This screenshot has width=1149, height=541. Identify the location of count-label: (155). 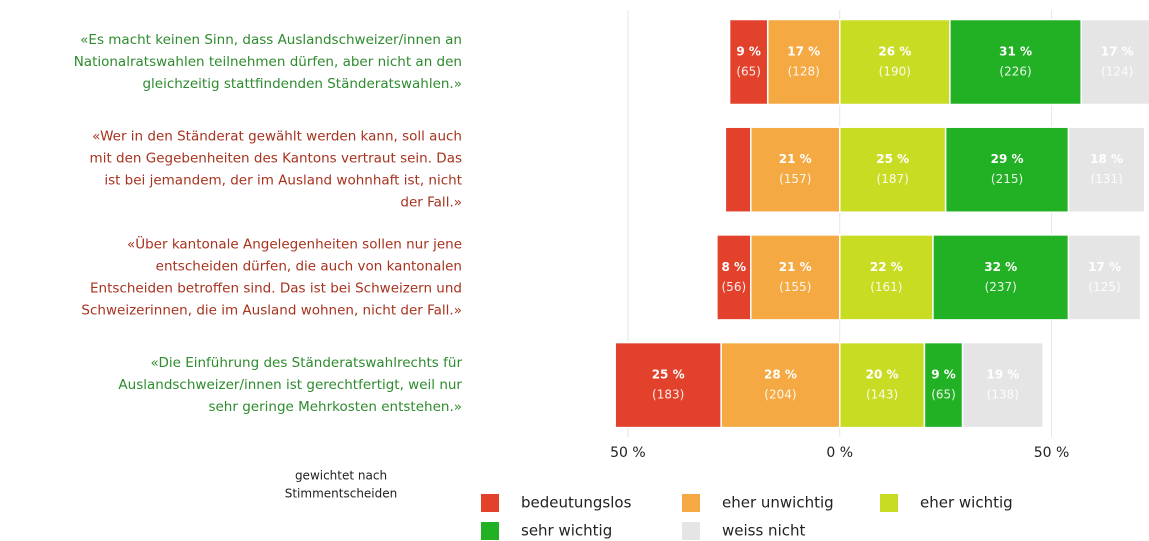
(795, 287).